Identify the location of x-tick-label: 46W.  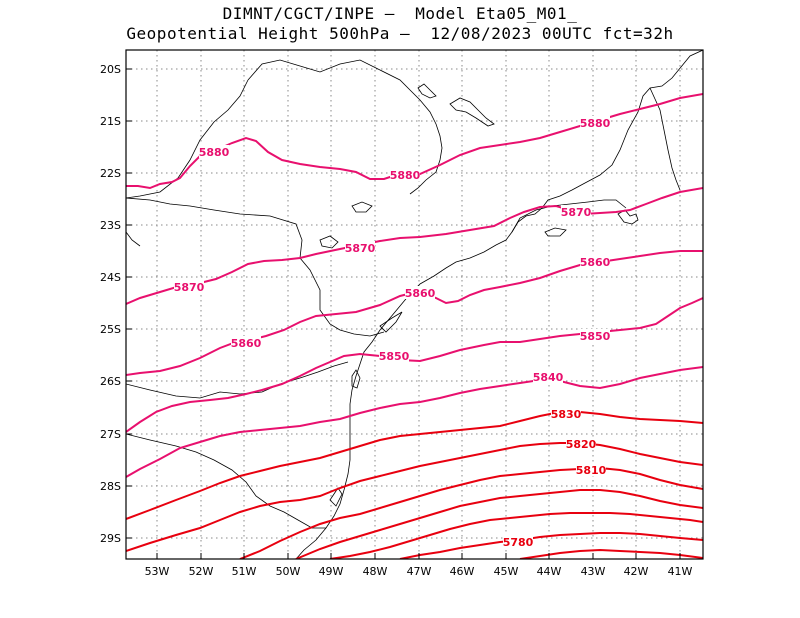
(462, 571).